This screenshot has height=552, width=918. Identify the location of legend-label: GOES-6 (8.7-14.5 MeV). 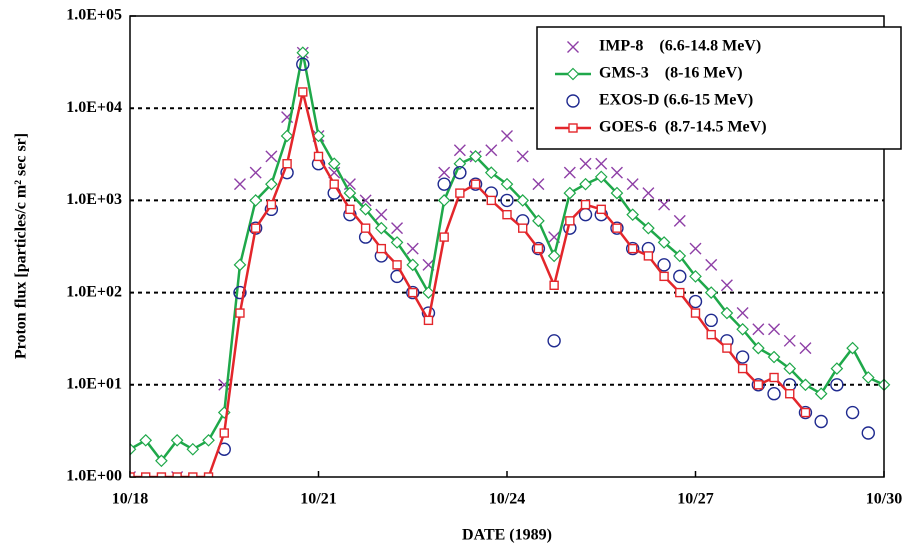
(683, 127).